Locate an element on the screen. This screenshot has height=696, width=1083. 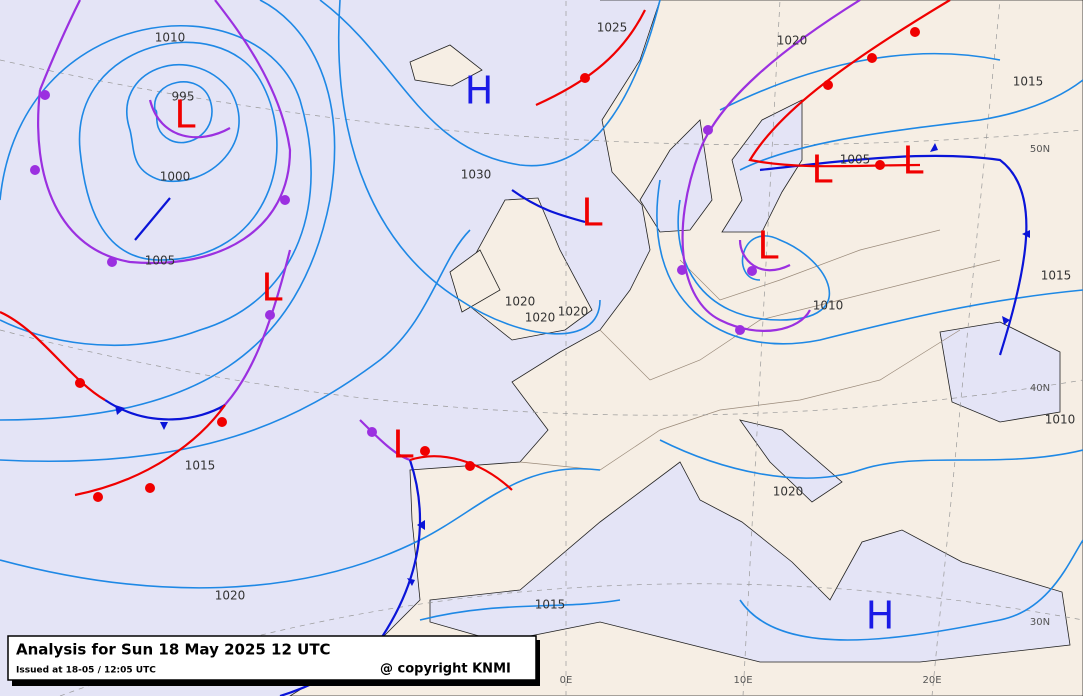
longitude-label: 0E is located at coordinates (566, 680).